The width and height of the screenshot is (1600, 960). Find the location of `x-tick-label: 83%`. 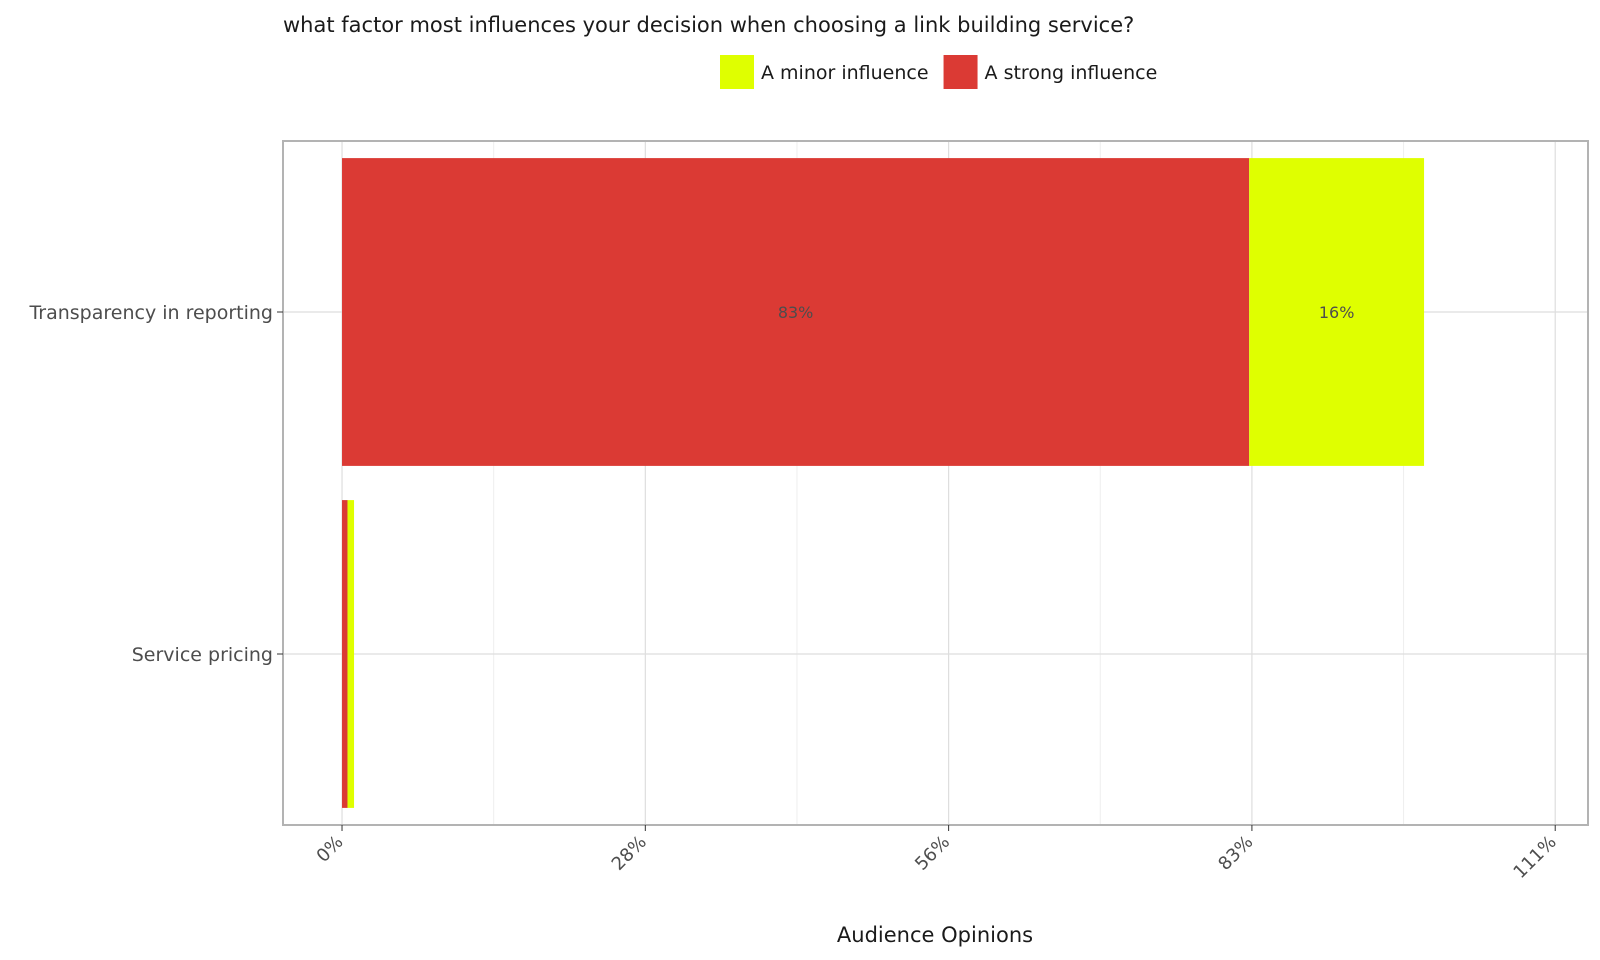

x-tick-label: 83% is located at coordinates (1235, 853).